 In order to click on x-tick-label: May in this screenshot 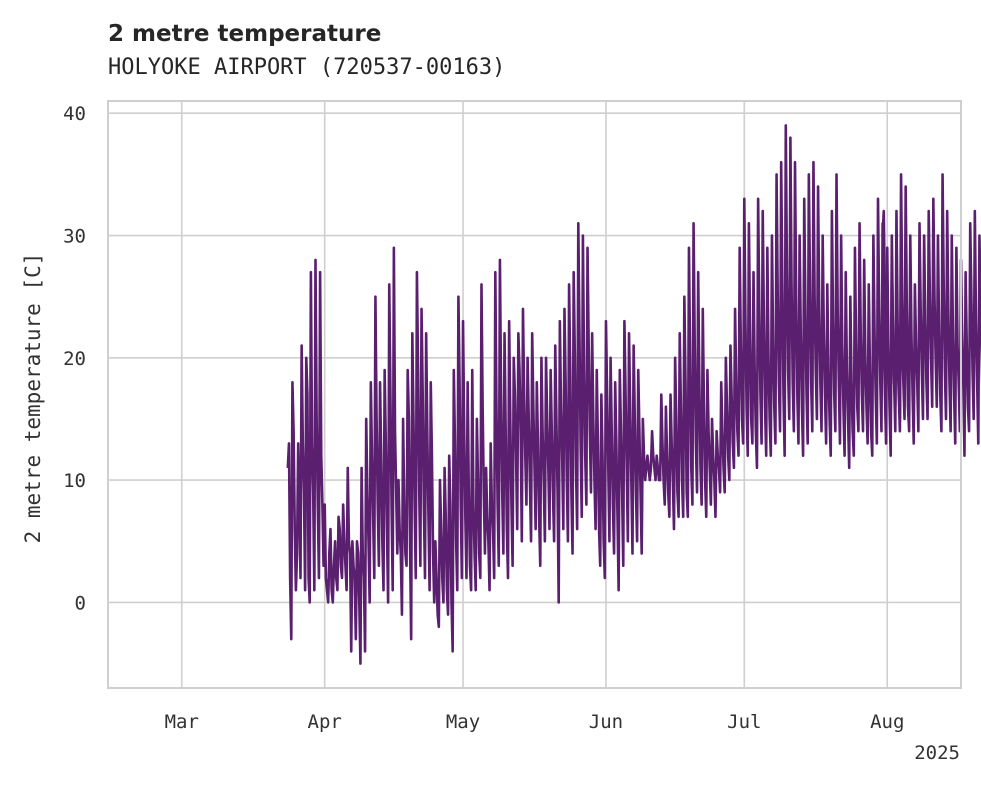, I will do `click(463, 722)`.